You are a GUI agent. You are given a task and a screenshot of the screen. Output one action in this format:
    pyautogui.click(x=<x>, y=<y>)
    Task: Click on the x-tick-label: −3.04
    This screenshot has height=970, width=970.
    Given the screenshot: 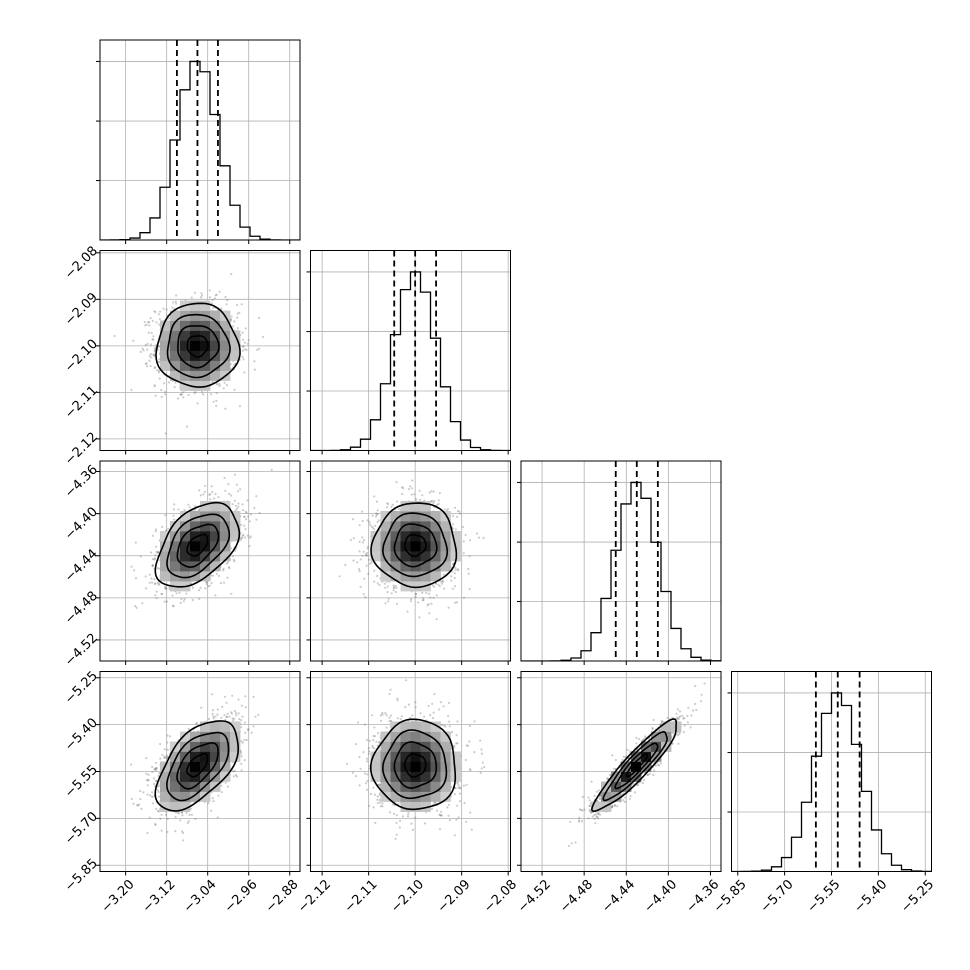 What is the action you would take?
    pyautogui.click(x=200, y=896)
    